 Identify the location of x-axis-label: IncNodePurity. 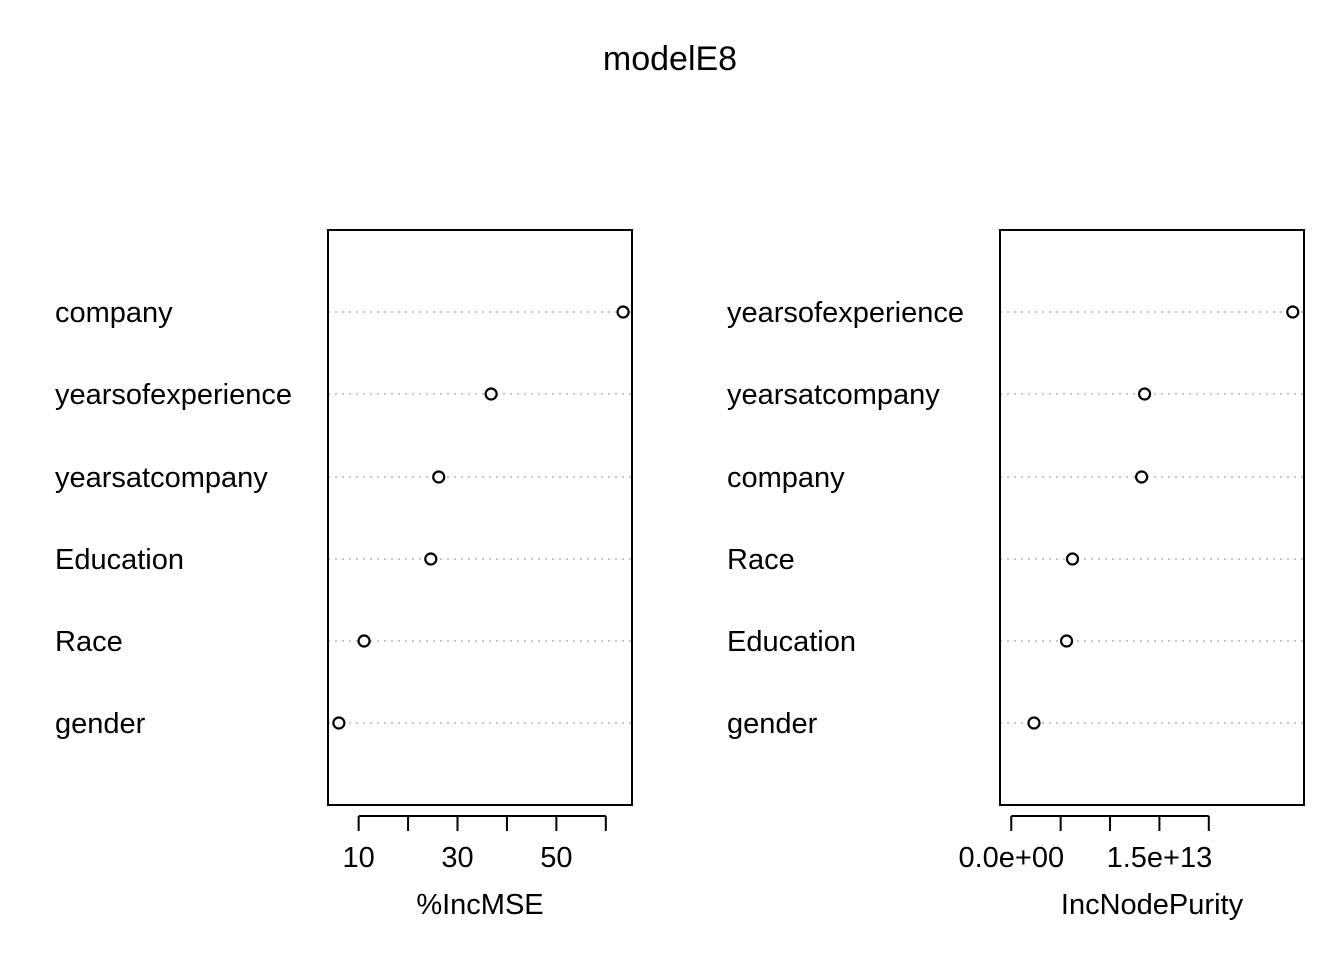
(1152, 905).